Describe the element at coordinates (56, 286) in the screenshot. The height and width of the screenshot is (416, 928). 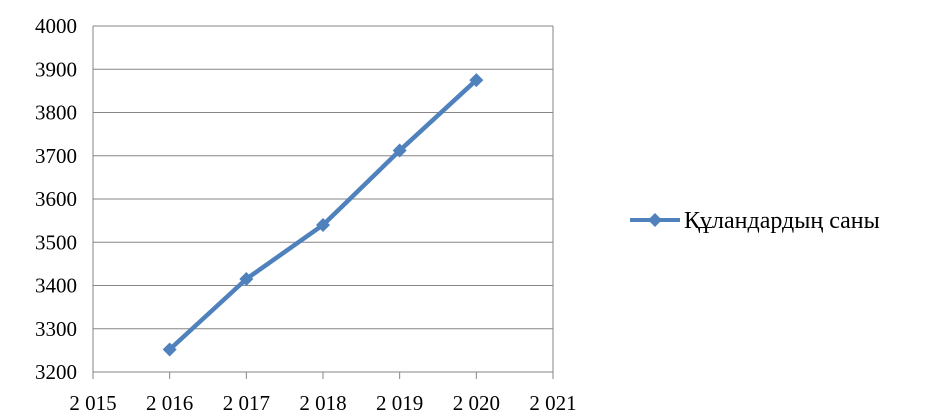
I see `y-tick-label: 3400` at that location.